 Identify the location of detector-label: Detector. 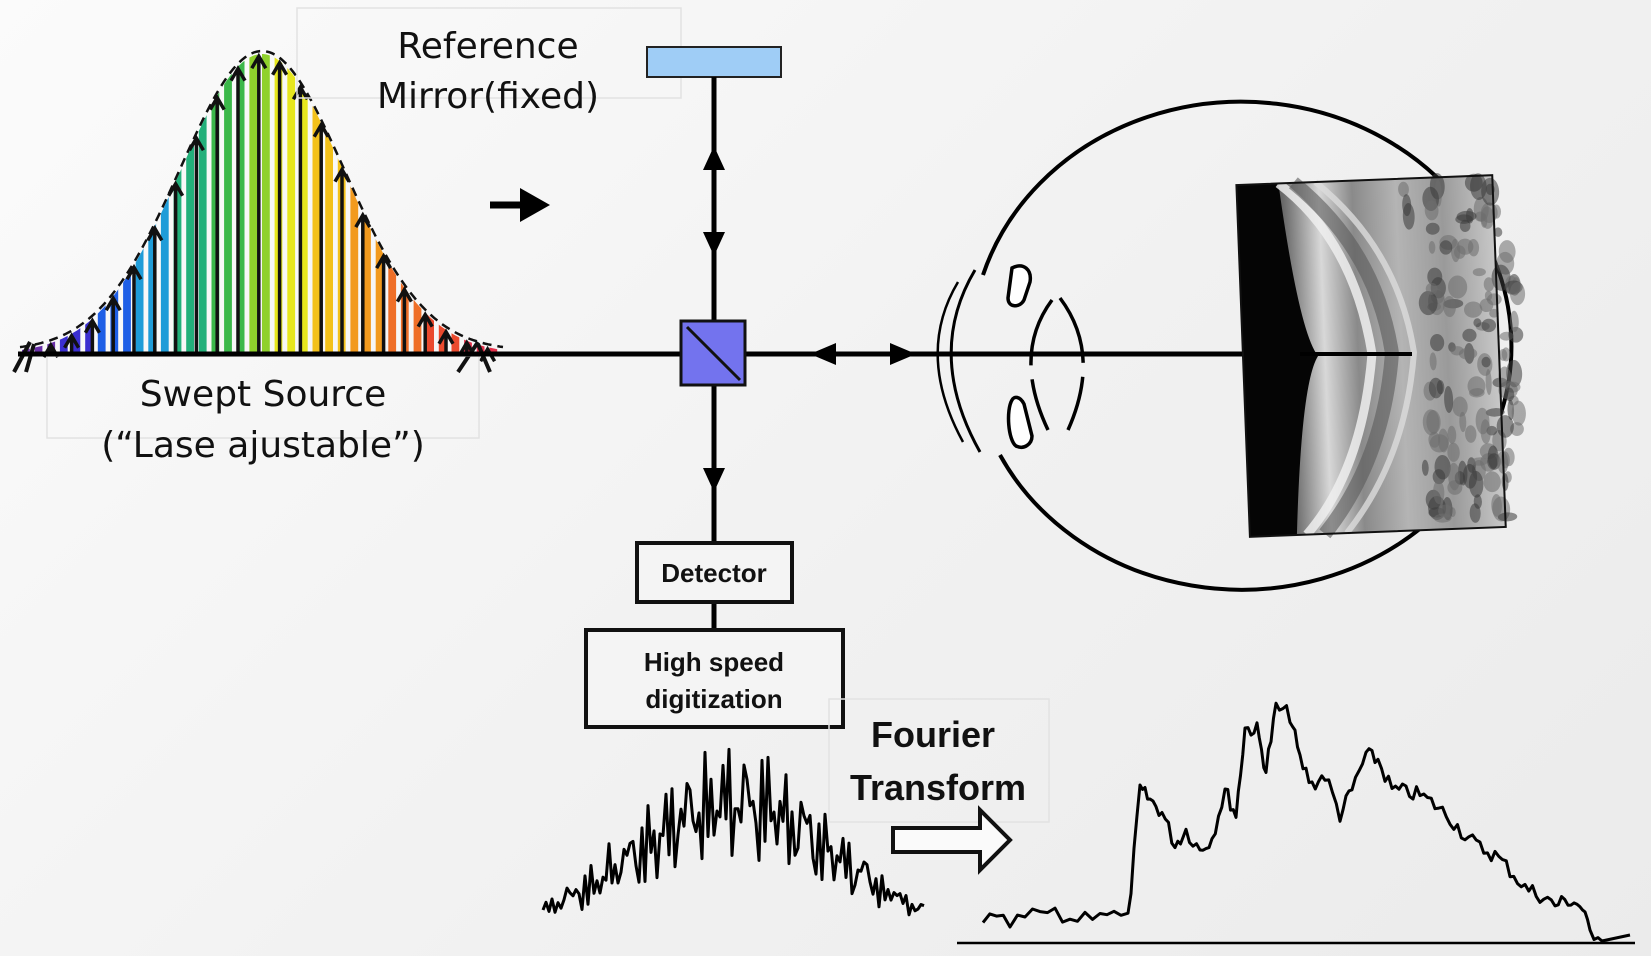
(713, 573).